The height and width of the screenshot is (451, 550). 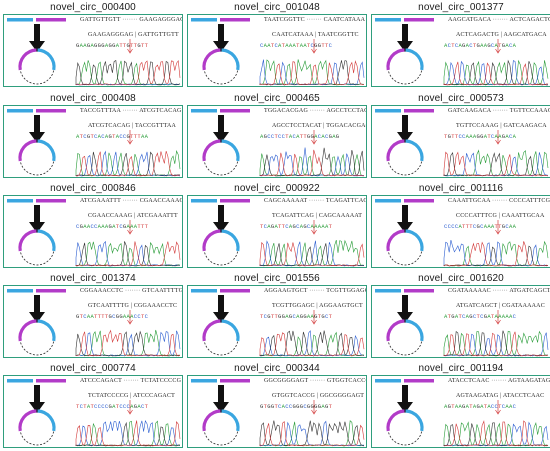 What do you see at coordinates (346, 111) in the screenshot?
I see `seq-top-right: AGCCTCCTACAT` at bounding box center [346, 111].